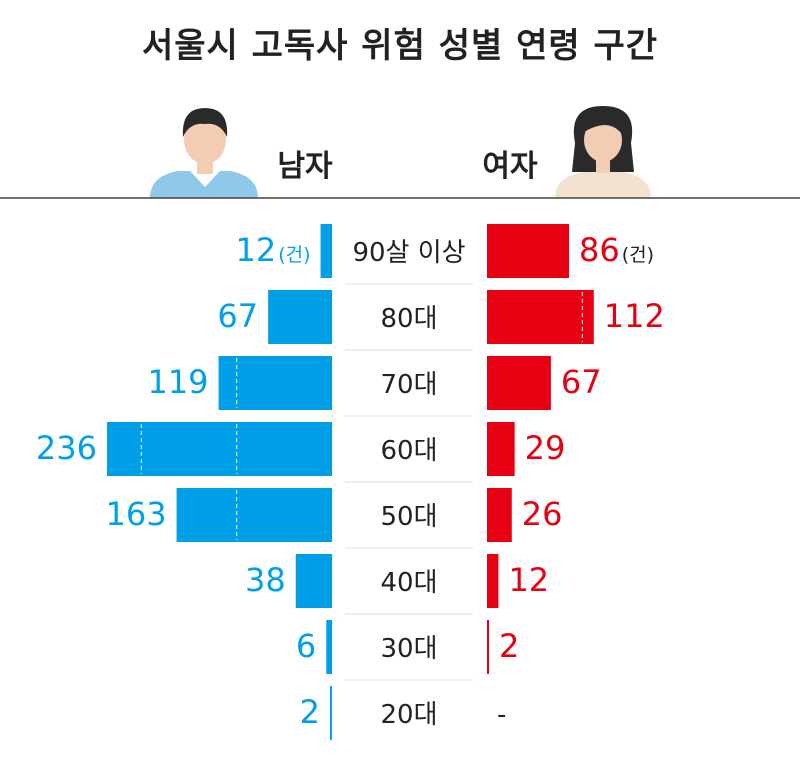  Describe the element at coordinates (136, 514) in the screenshot. I see `male-value-label: 163` at that location.